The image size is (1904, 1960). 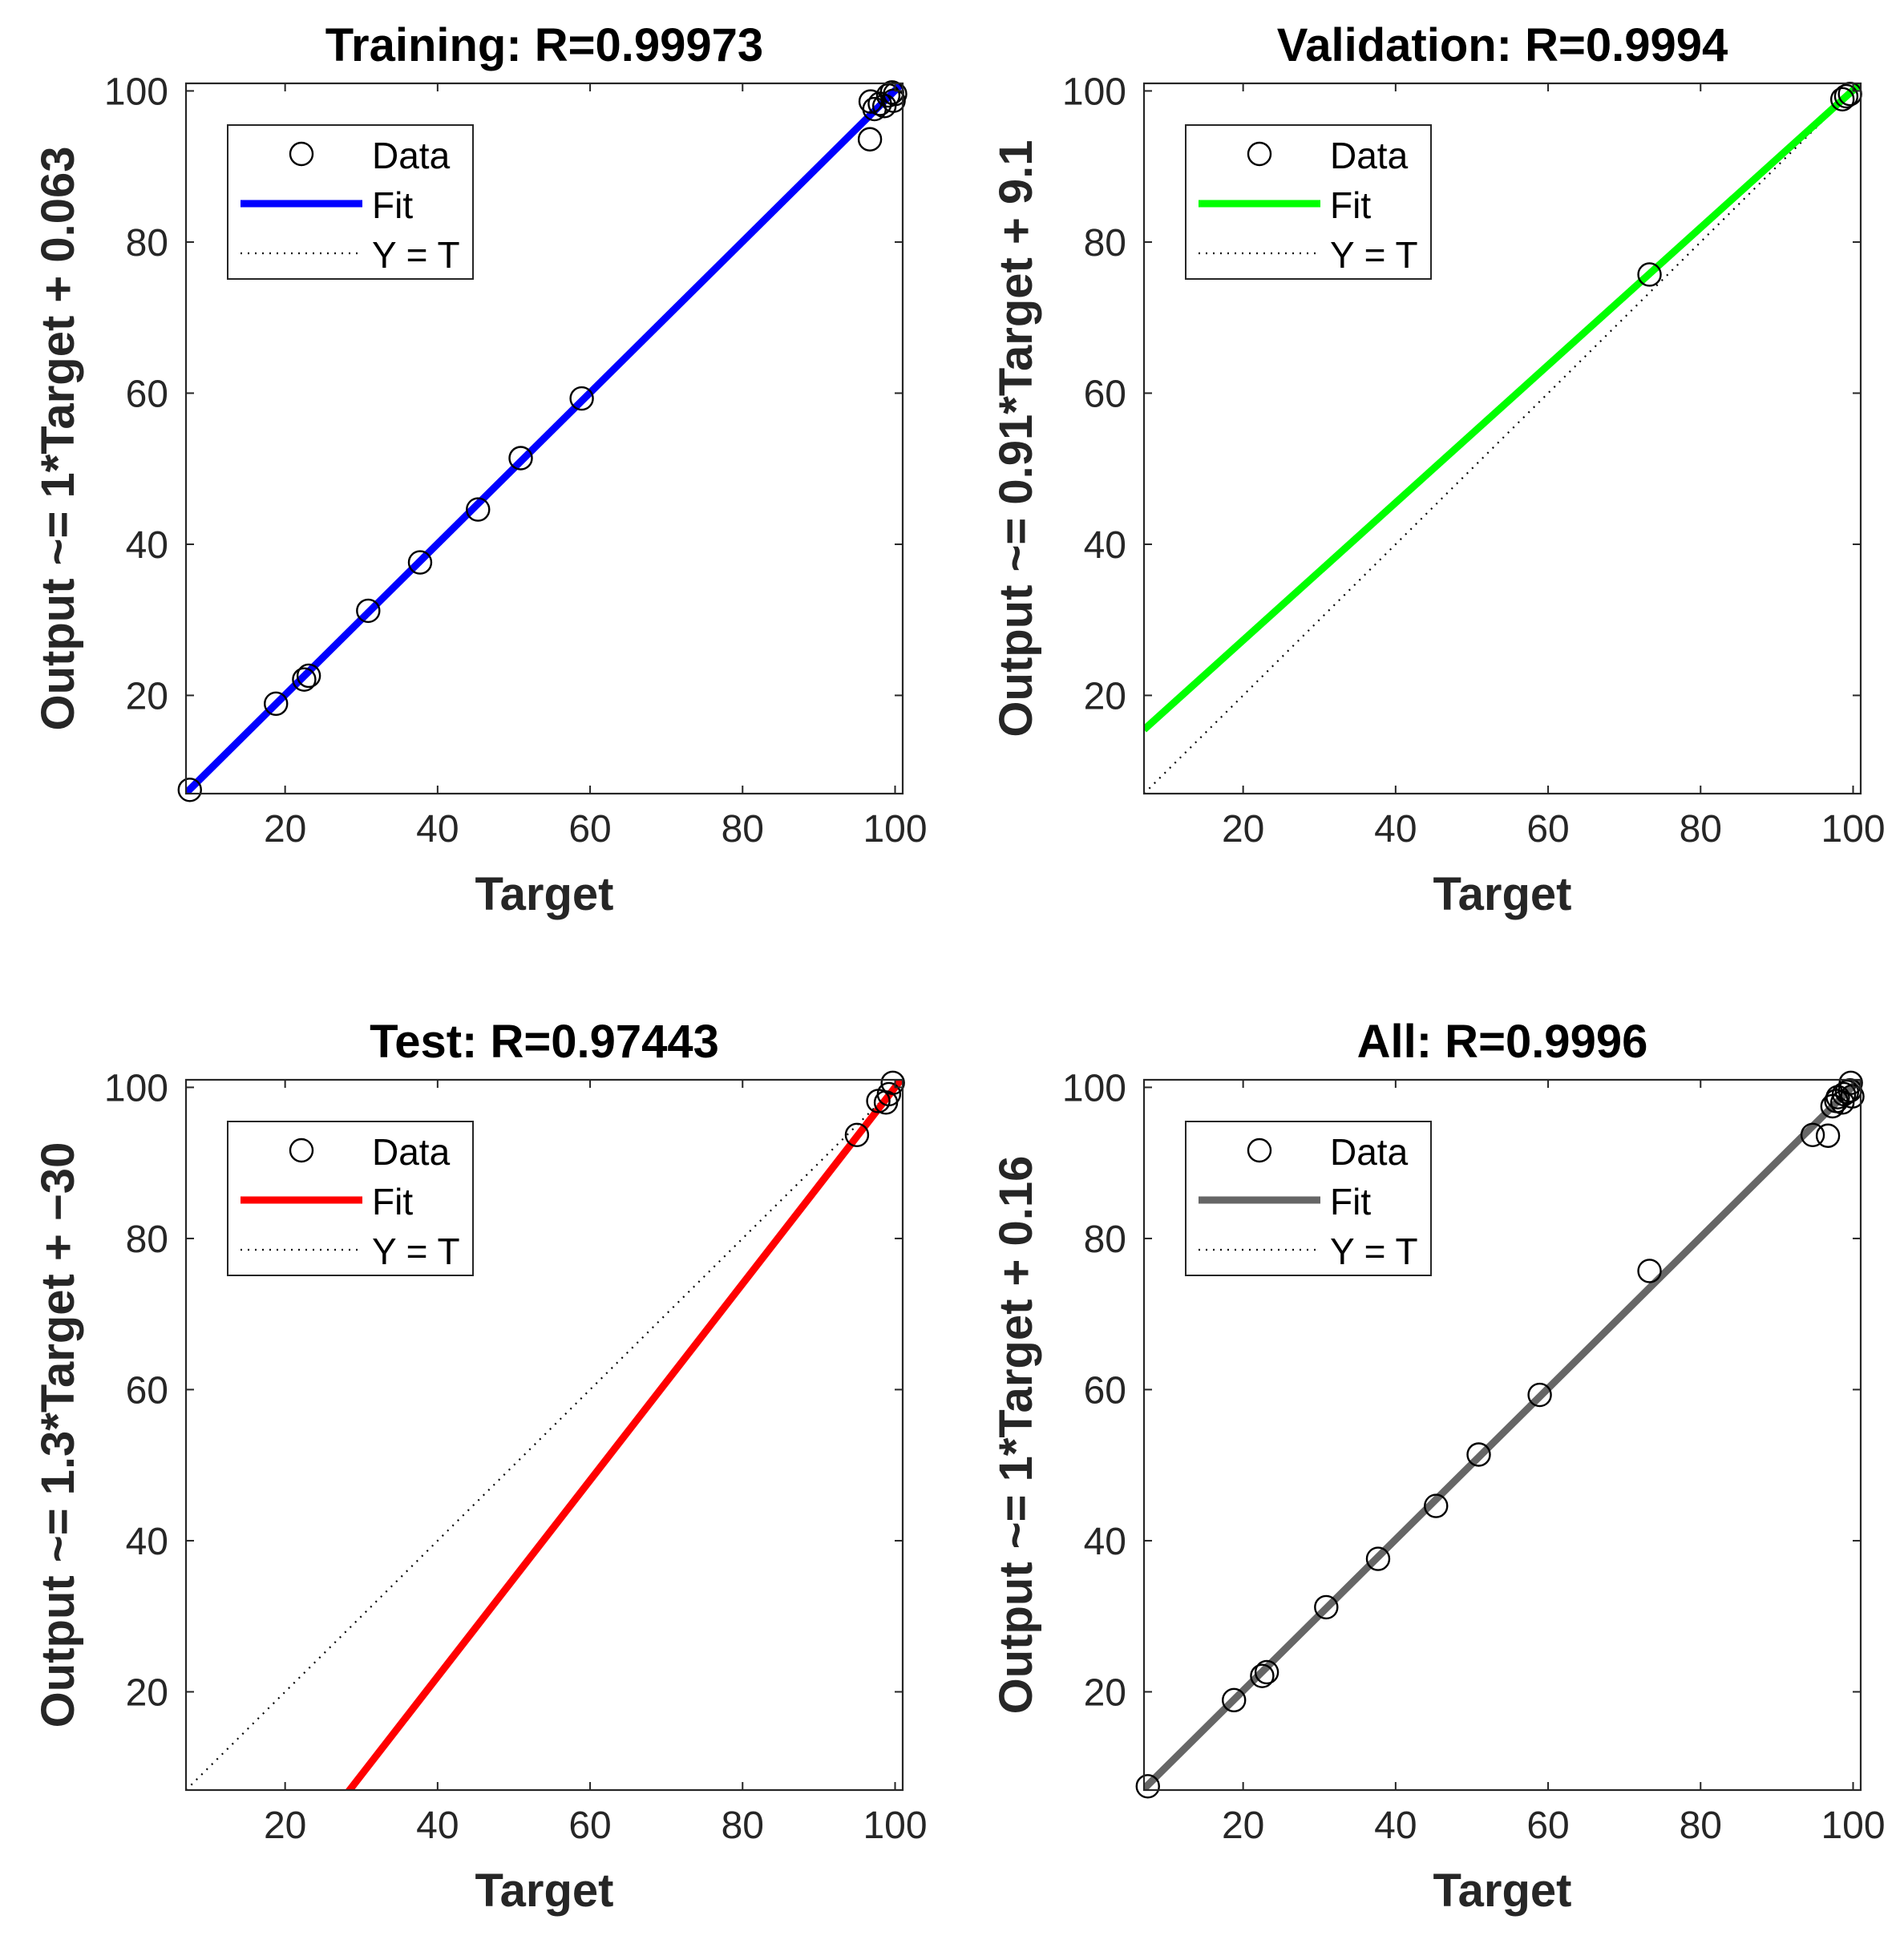 What do you see at coordinates (58, 438) in the screenshot?
I see `y-axis-label: Output ~= 1*Target + 0.063` at bounding box center [58, 438].